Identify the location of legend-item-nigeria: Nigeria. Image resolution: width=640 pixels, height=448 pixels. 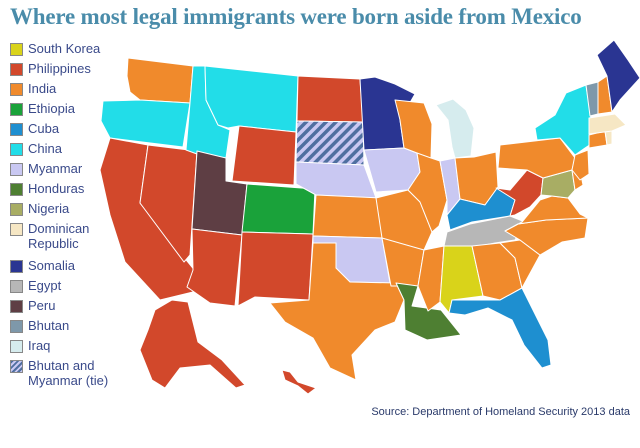
(75, 210).